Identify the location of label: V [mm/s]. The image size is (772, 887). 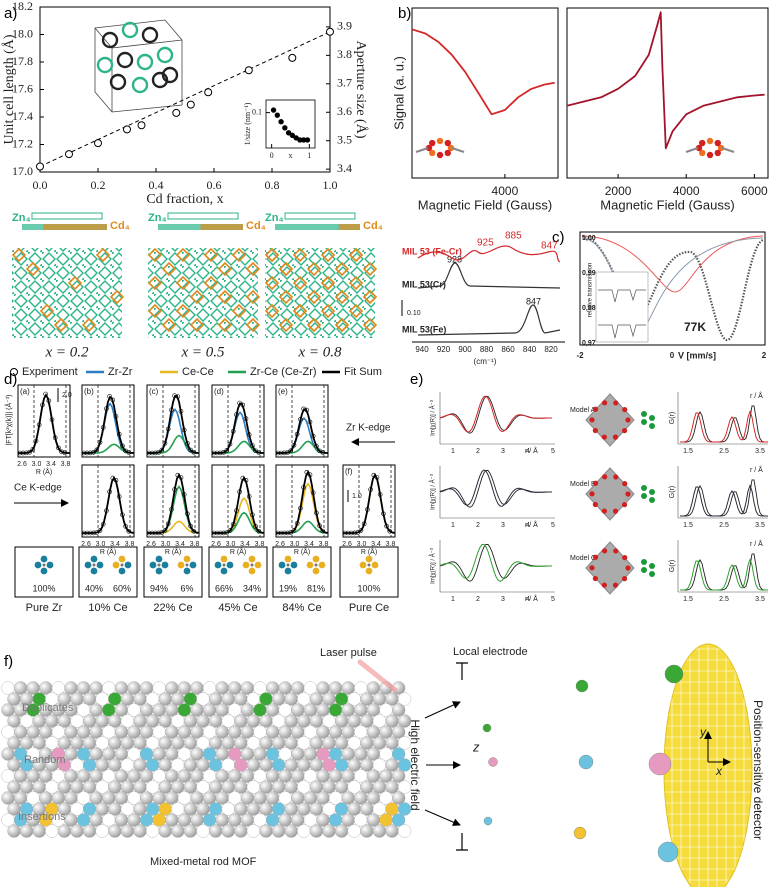
(697, 355).